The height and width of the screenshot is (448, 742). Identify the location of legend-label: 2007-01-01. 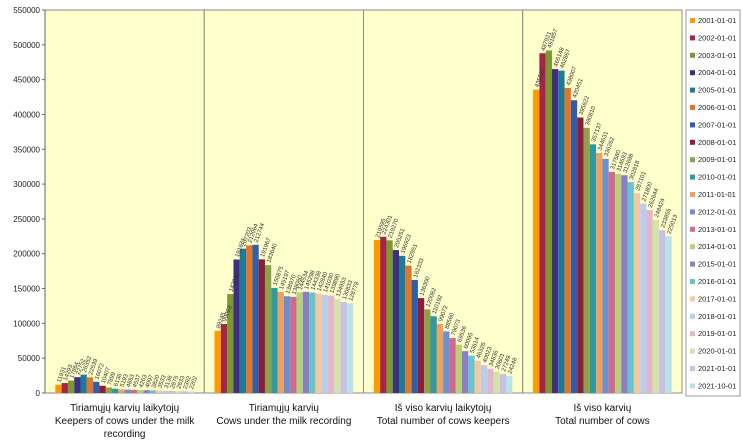
(717, 124).